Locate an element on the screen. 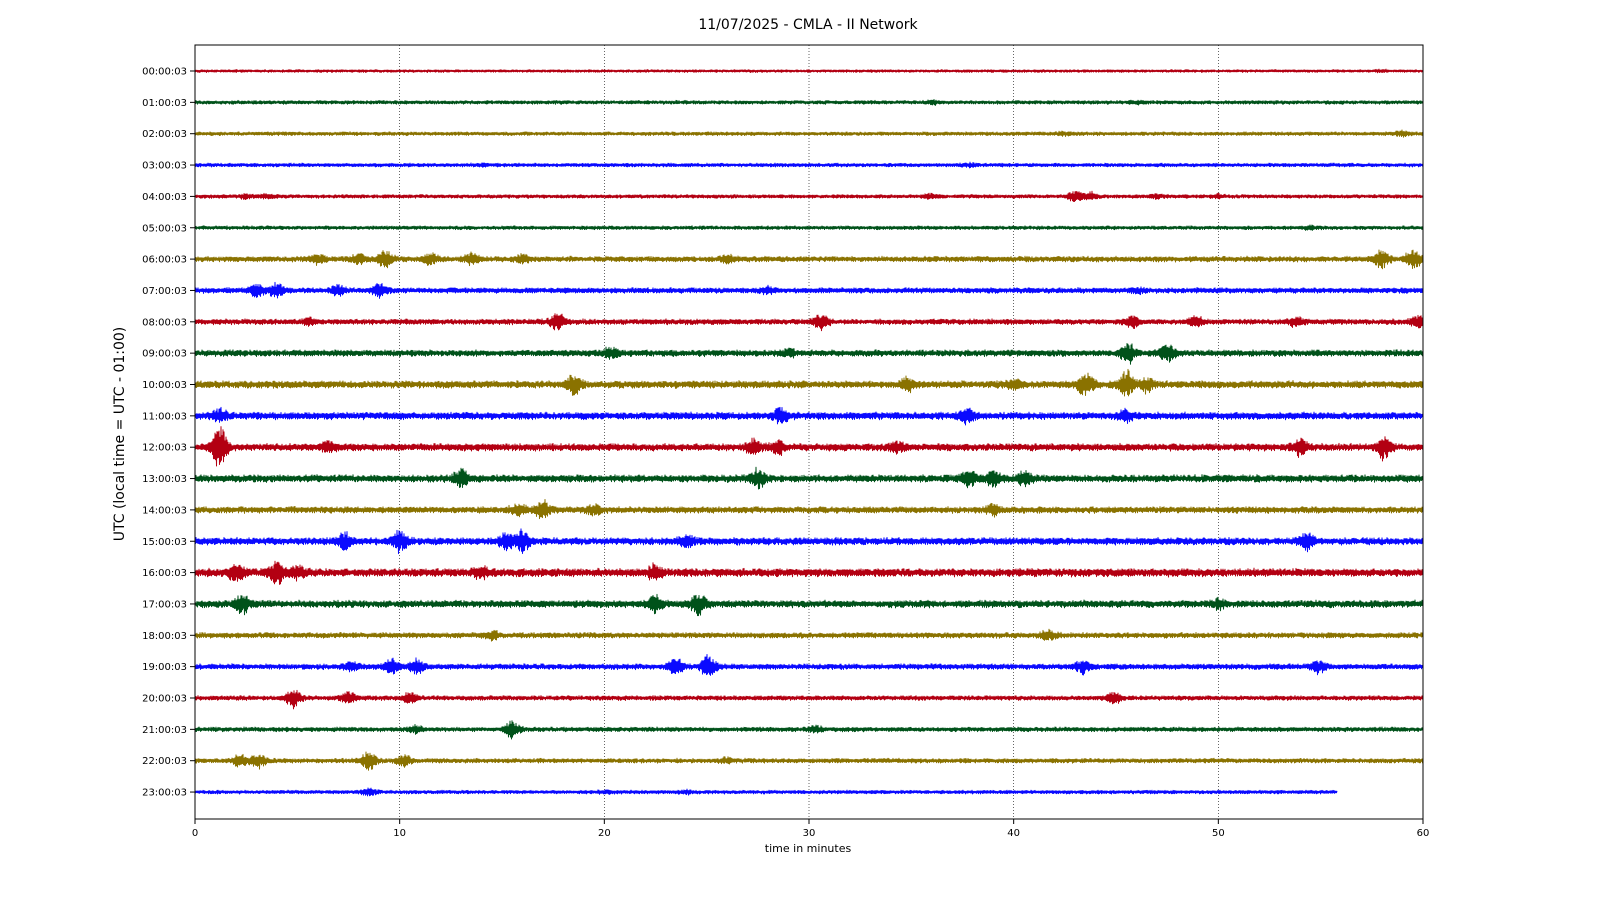 The width and height of the screenshot is (1600, 900). x-tick-label: 40 is located at coordinates (1013, 833).